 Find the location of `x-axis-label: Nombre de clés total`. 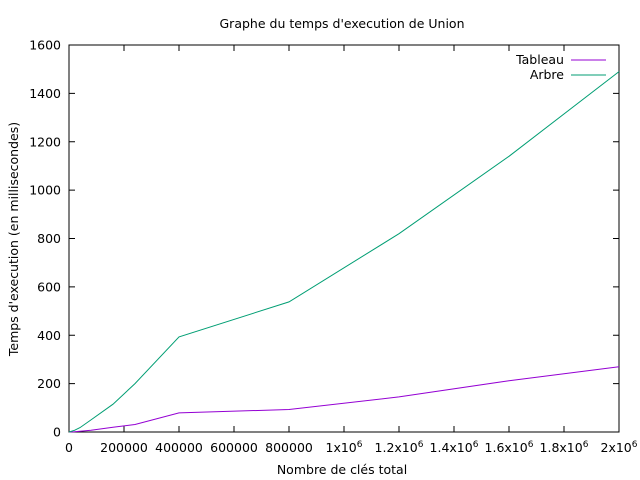

x-axis-label: Nombre de clés total is located at coordinates (342, 469).